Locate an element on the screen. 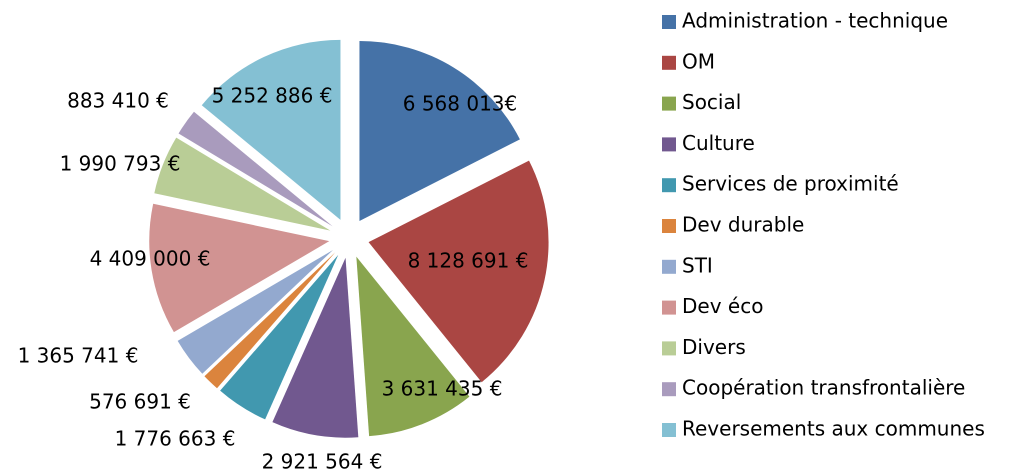 Image resolution: width=1036 pixels, height=473 pixels. legend-label: Social is located at coordinates (711, 102).